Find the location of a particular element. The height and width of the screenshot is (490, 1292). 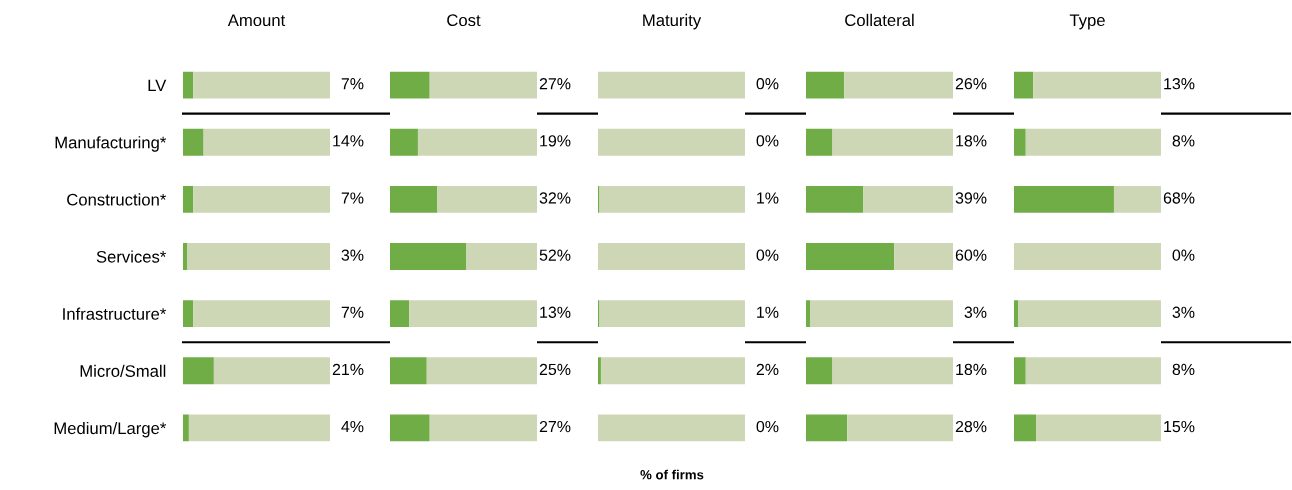

data-label: 32% is located at coordinates (555, 198).